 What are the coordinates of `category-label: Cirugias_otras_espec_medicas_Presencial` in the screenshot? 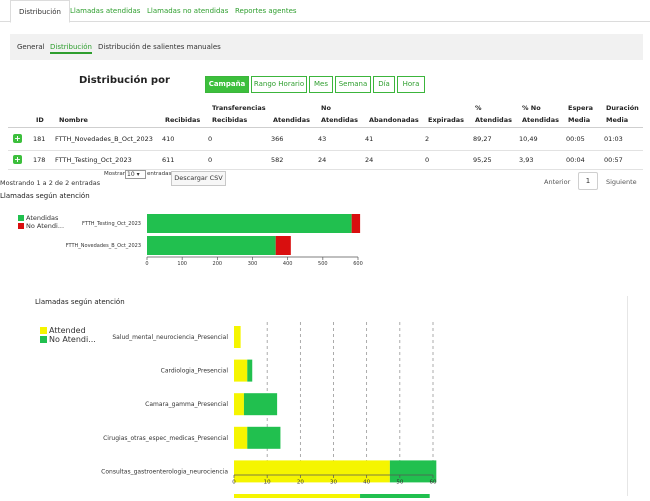 It's located at (165, 438).